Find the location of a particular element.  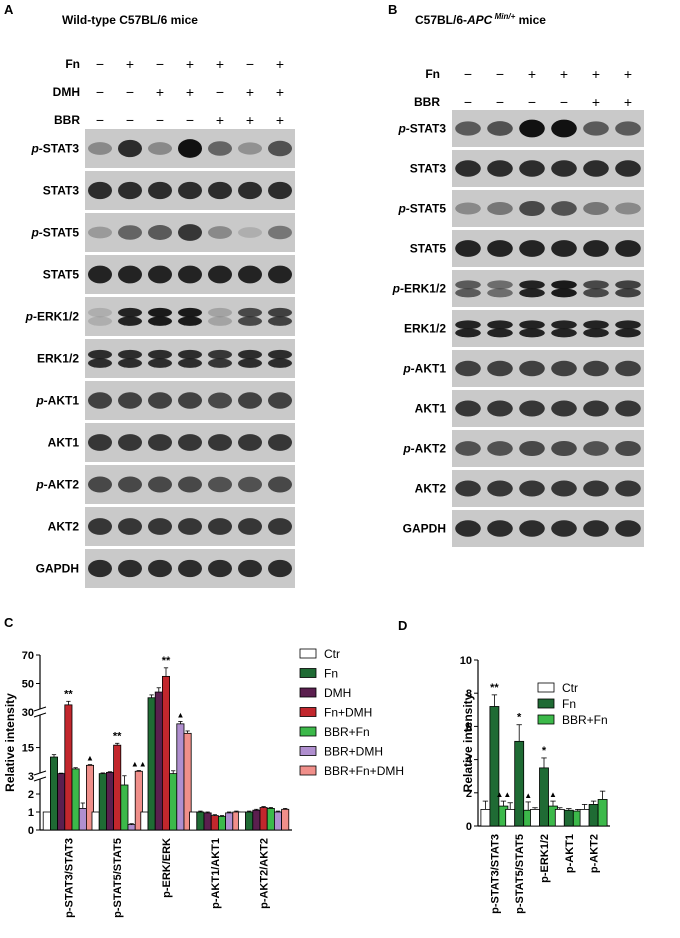

significance-marker: ** is located at coordinates (68, 694).